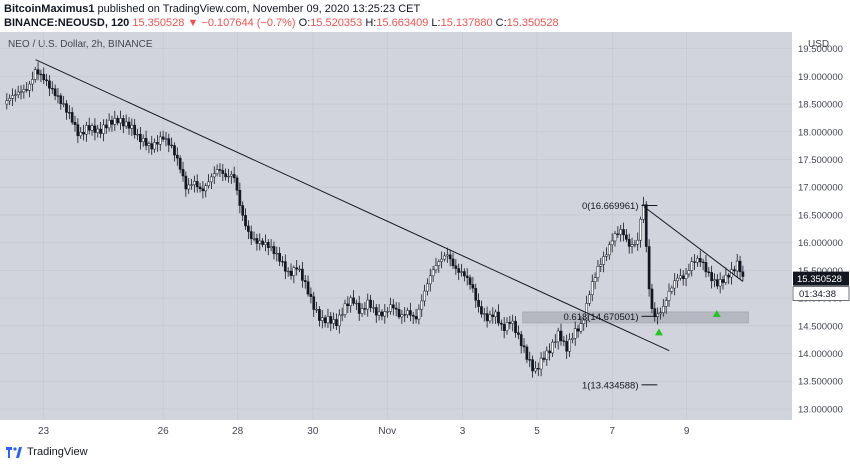 The width and height of the screenshot is (850, 467). I want to click on price-change: −0.107644 (−0.7%), so click(248, 23).